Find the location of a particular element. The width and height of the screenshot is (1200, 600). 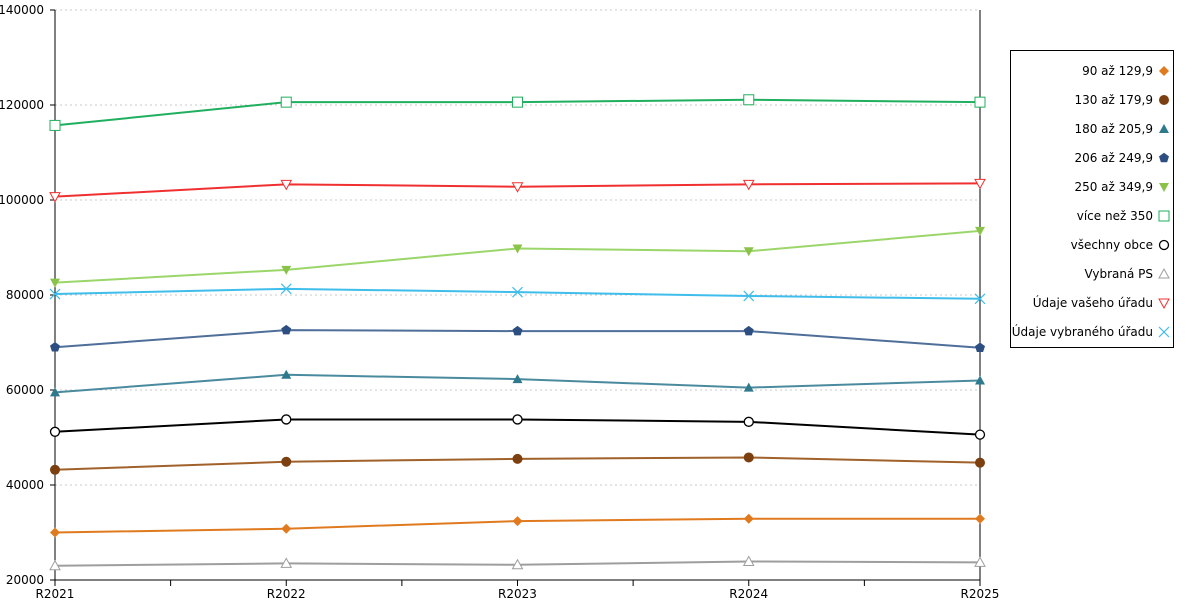

y-tick-labels: 20000 40000 60000 80000 100000 120000 140000 is located at coordinates (22, 295).